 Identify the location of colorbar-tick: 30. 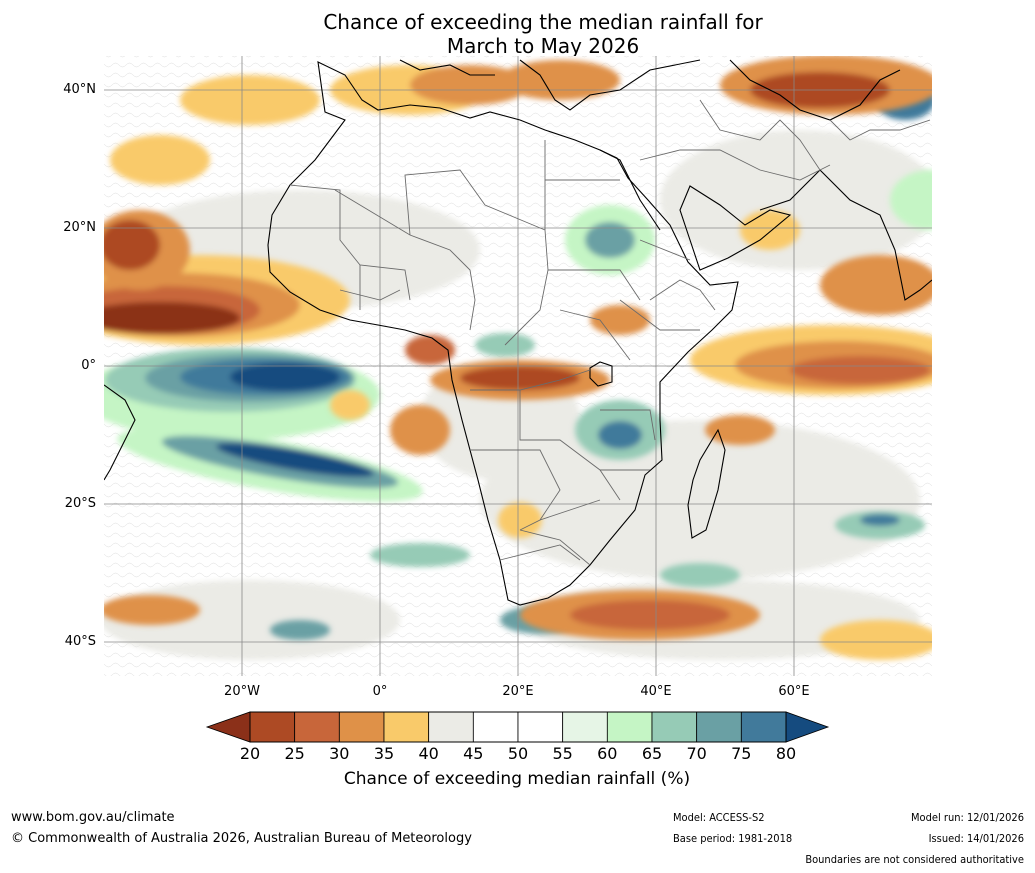
(339, 753).